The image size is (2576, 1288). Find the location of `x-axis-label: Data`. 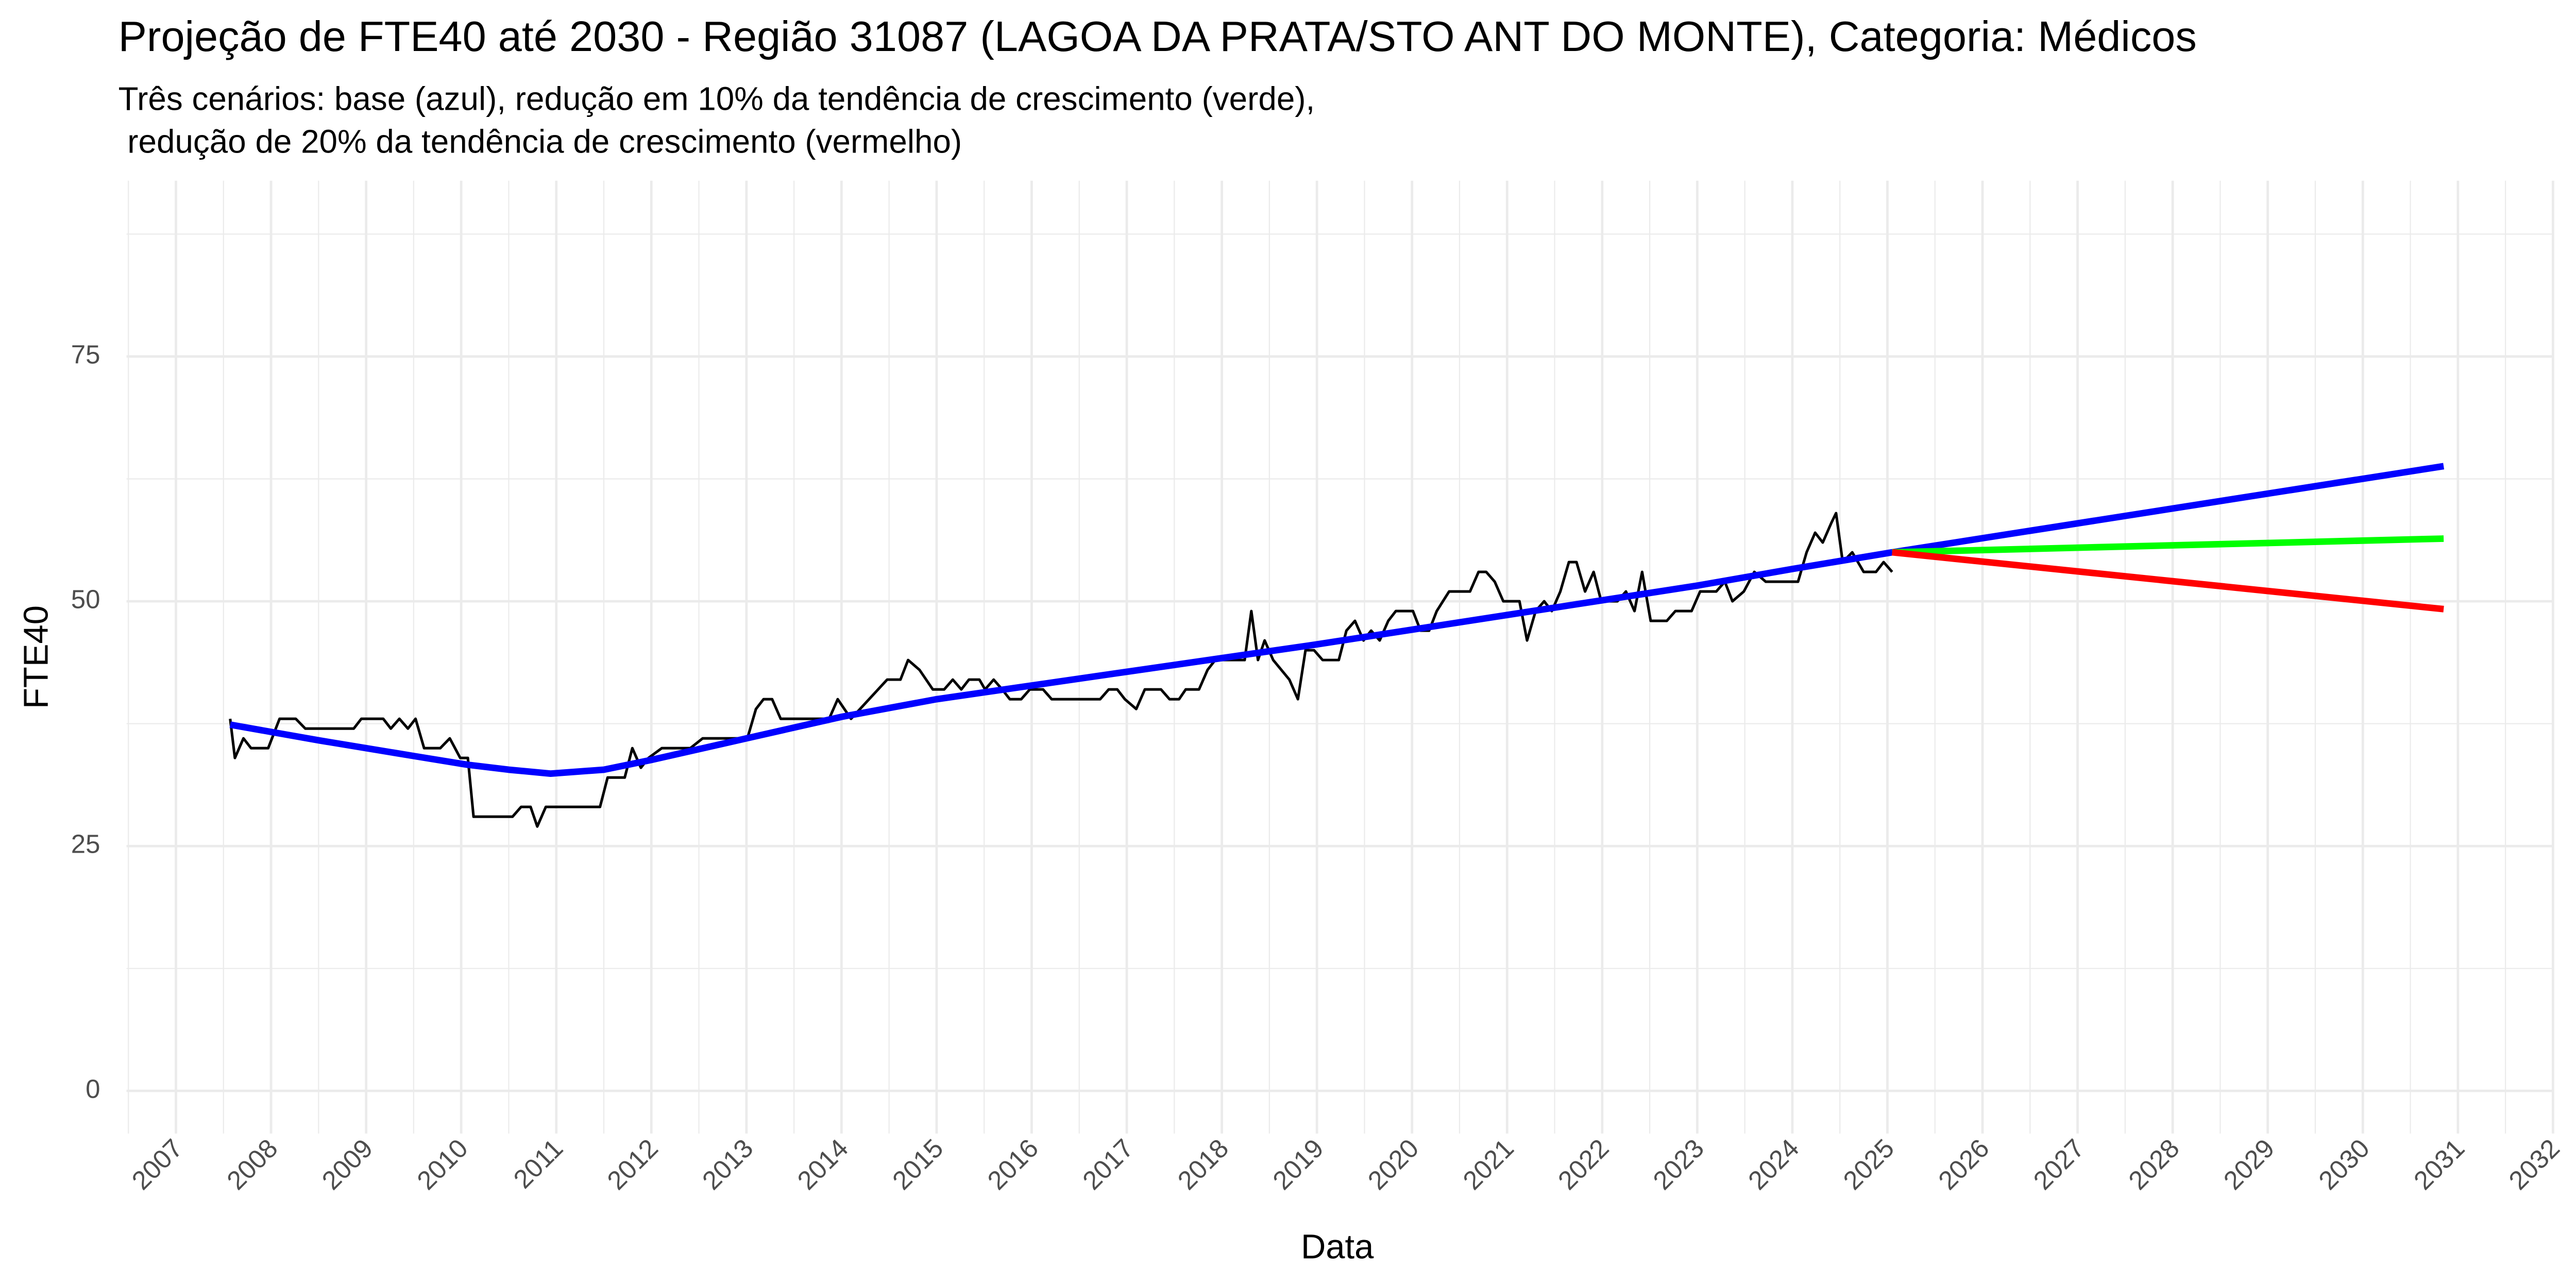

x-axis-label: Data is located at coordinates (1337, 1247).